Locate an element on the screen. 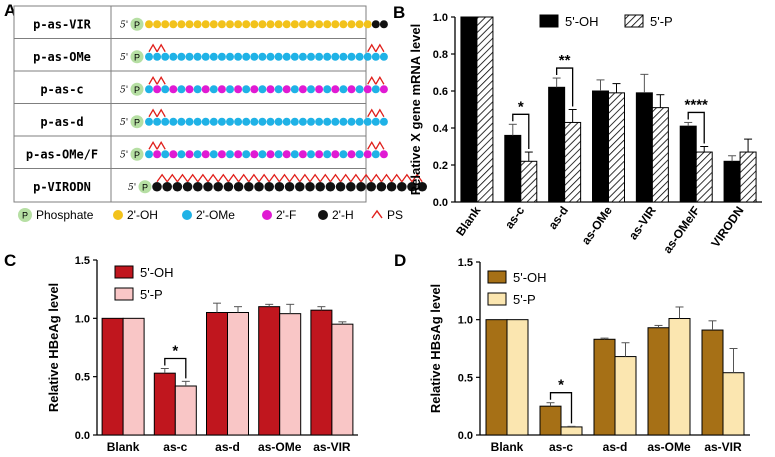 The image size is (775, 457). row-label: p-as-VIR is located at coordinates (62, 24).